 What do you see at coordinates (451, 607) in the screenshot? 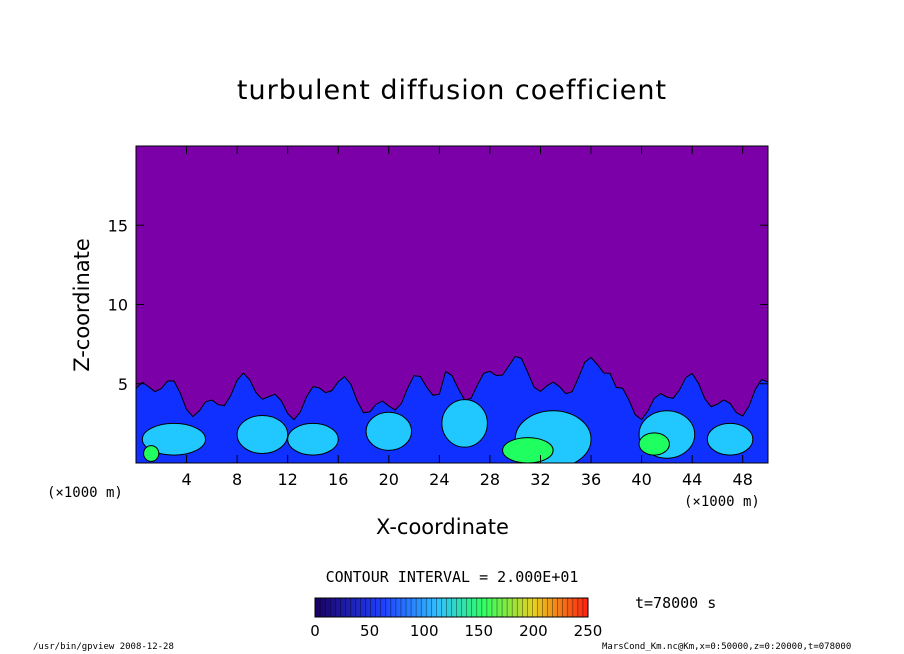
I see `colorbar-stripes` at bounding box center [451, 607].